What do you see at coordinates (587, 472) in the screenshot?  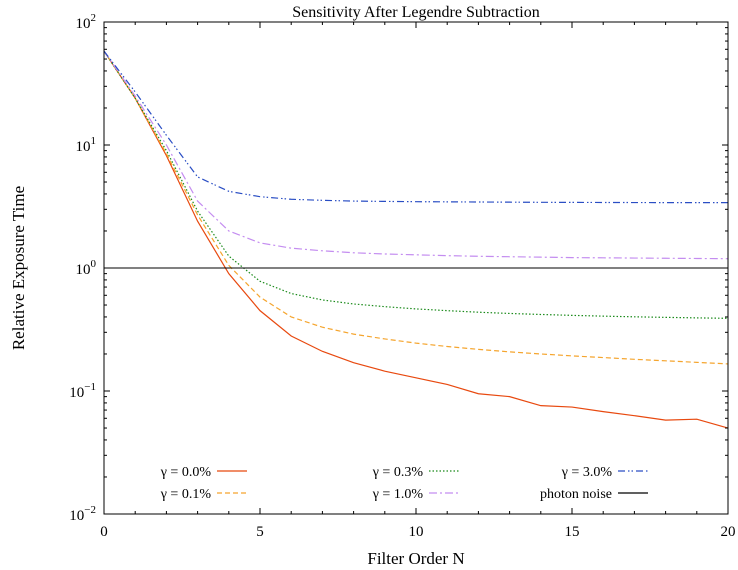 I see `legend-label-4: γ = 3.0%` at bounding box center [587, 472].